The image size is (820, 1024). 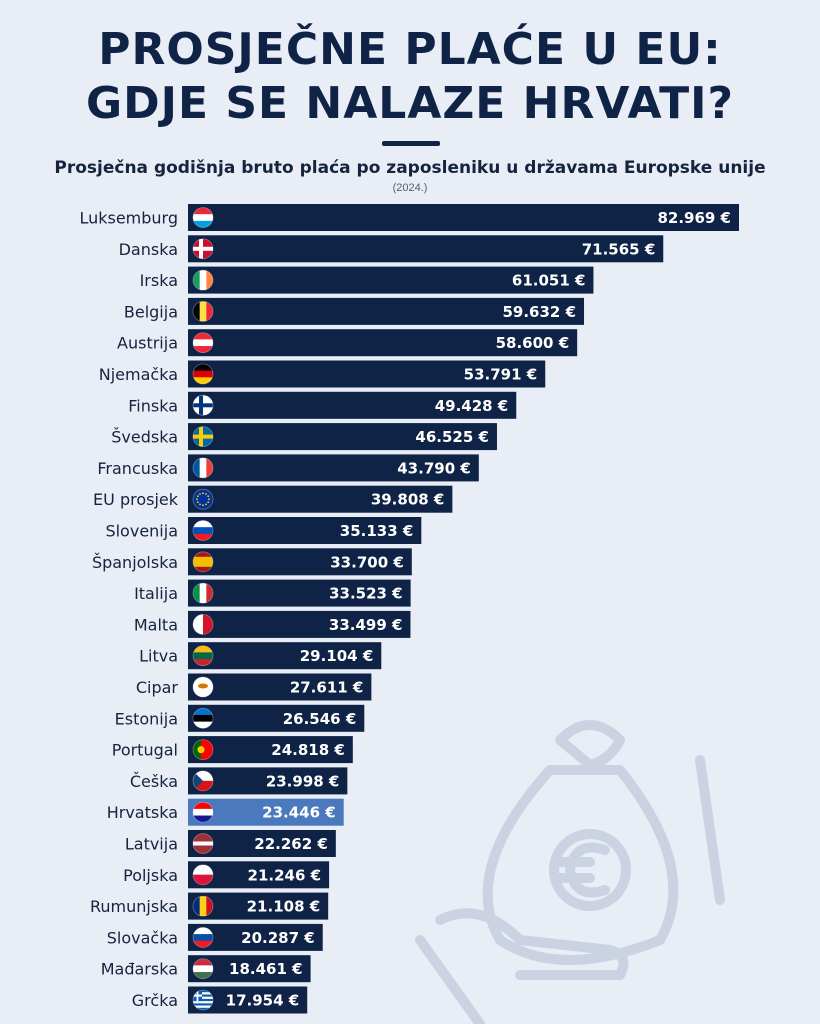 What do you see at coordinates (285, 875) in the screenshot?
I see `value-label-poljska: 21.246 €` at bounding box center [285, 875].